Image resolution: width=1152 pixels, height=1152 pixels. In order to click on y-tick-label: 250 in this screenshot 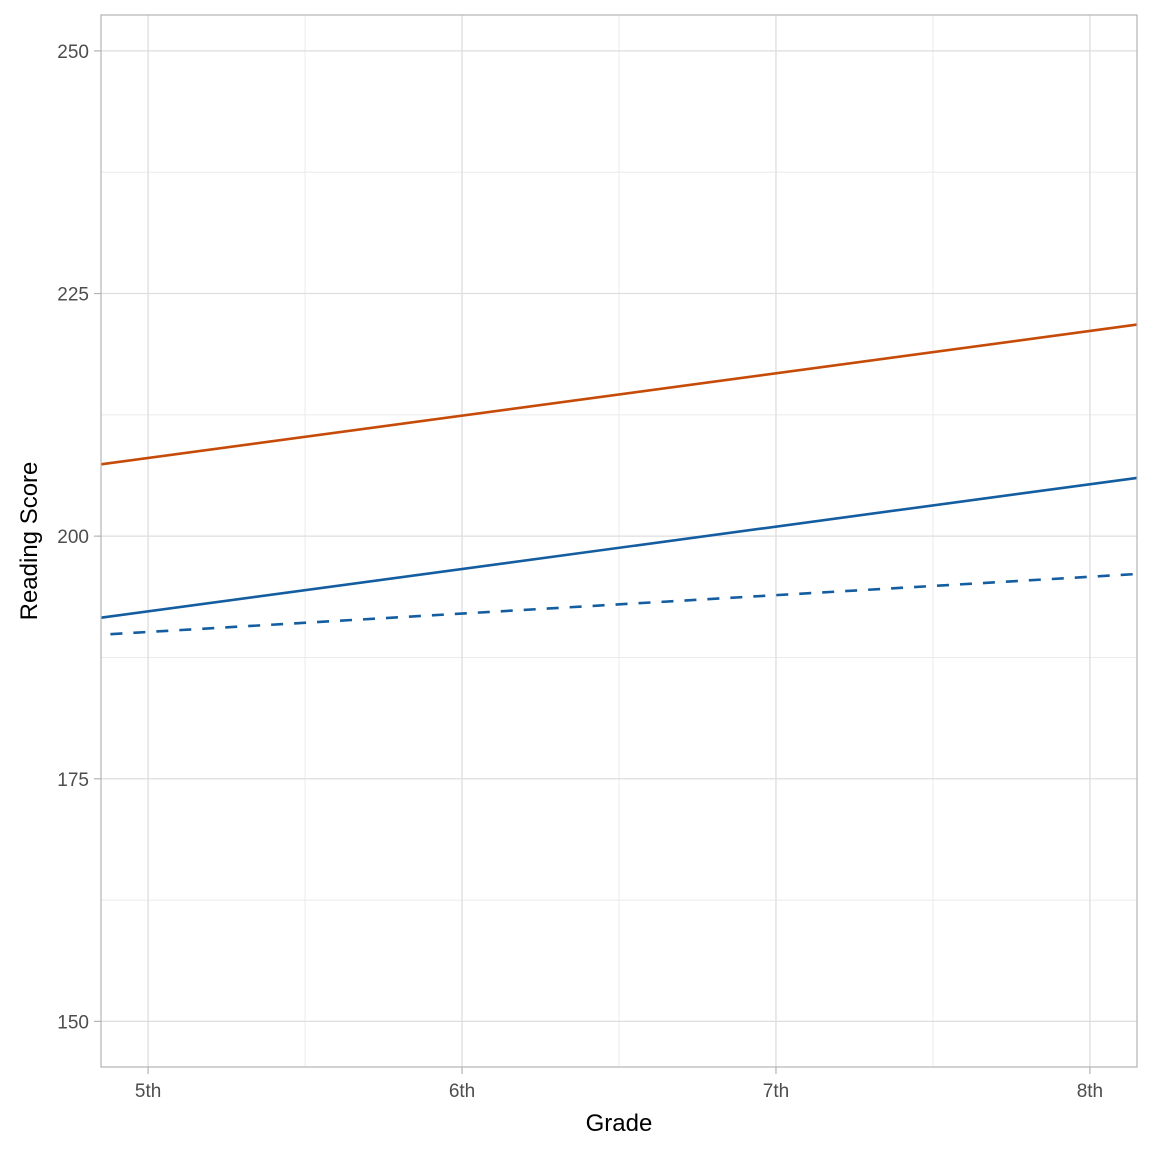, I will do `click(73, 52)`.